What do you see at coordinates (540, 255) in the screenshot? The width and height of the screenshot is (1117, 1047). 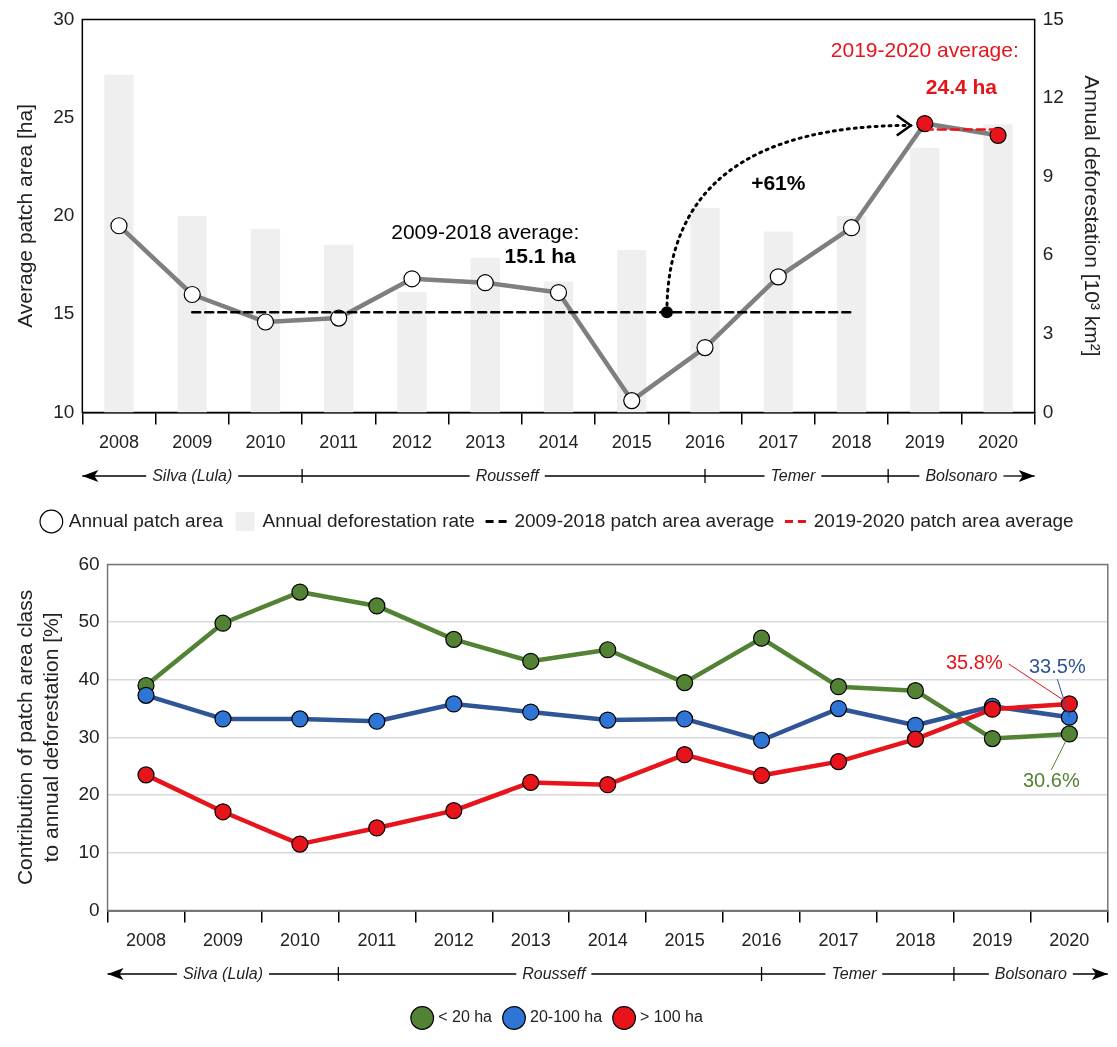 I see `annotation: 15.1 ha` at bounding box center [540, 255].